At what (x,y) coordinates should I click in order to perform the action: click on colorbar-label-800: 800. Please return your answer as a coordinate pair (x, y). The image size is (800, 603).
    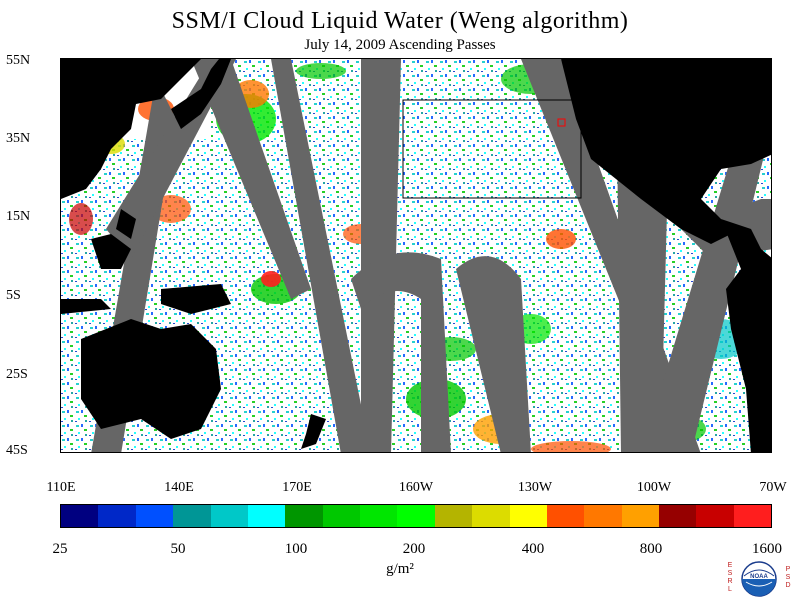
    Looking at the image, I should click on (651, 549).